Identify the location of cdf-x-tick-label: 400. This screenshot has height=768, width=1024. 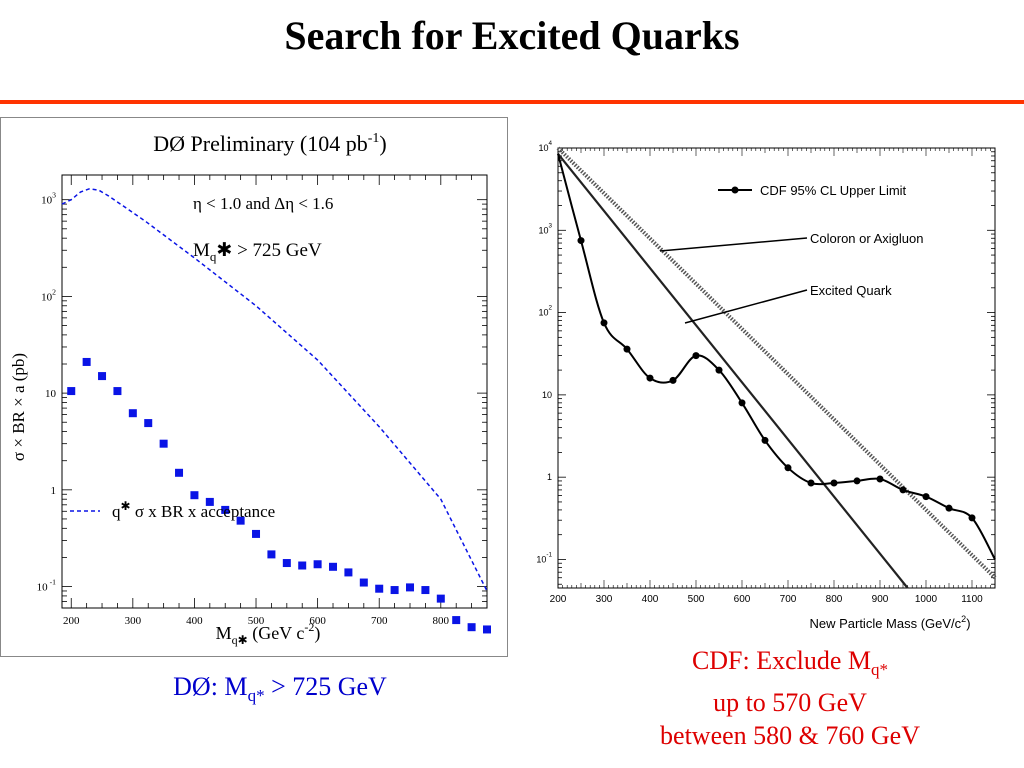
(650, 599).